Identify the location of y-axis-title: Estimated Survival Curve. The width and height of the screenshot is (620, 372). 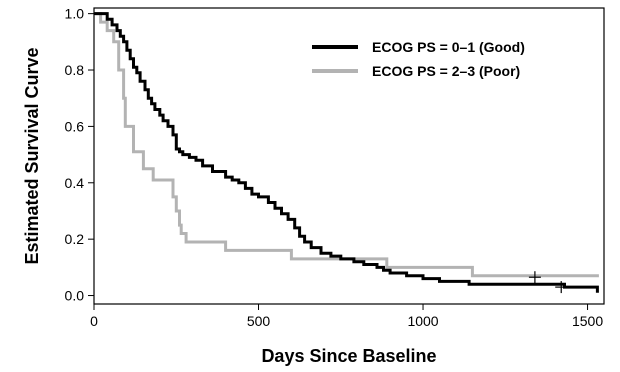
(32, 155).